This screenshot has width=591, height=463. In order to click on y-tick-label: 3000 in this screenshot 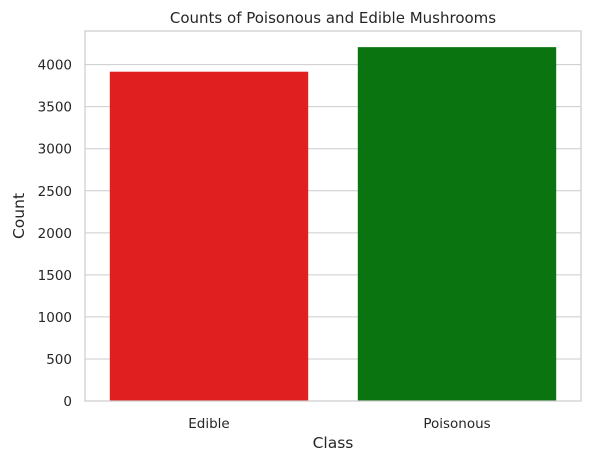, I will do `click(55, 150)`.